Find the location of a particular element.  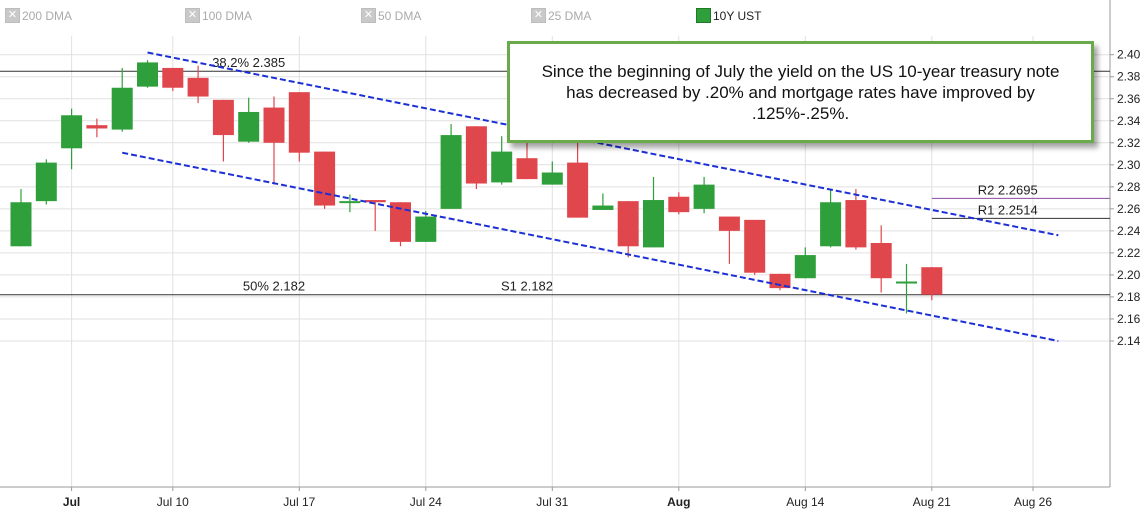

y-tick-label: 2.22 is located at coordinates (1129, 253).